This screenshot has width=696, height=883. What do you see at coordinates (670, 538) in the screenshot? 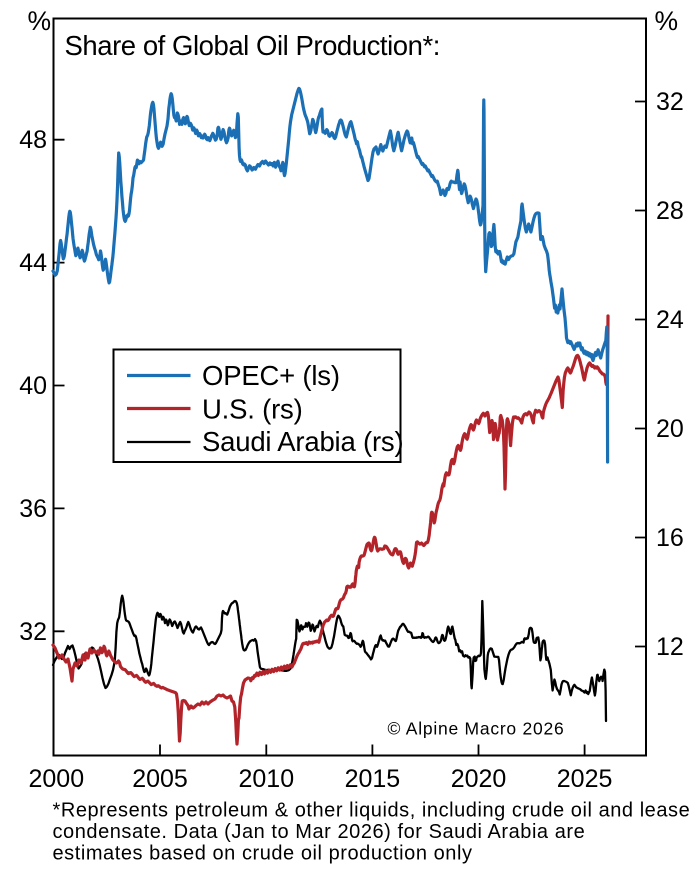
I see `svg-text: 16` at bounding box center [670, 538].